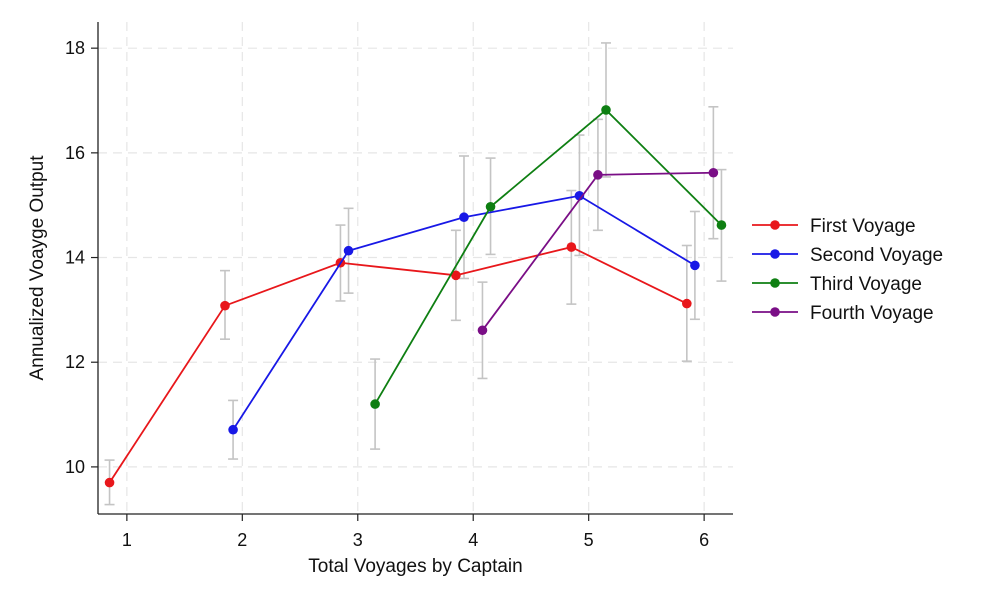 Image resolution: width=1001 pixels, height=606 pixels. Describe the element at coordinates (415, 566) in the screenshot. I see `x-axis-title: Total Voyages by Captain` at that location.